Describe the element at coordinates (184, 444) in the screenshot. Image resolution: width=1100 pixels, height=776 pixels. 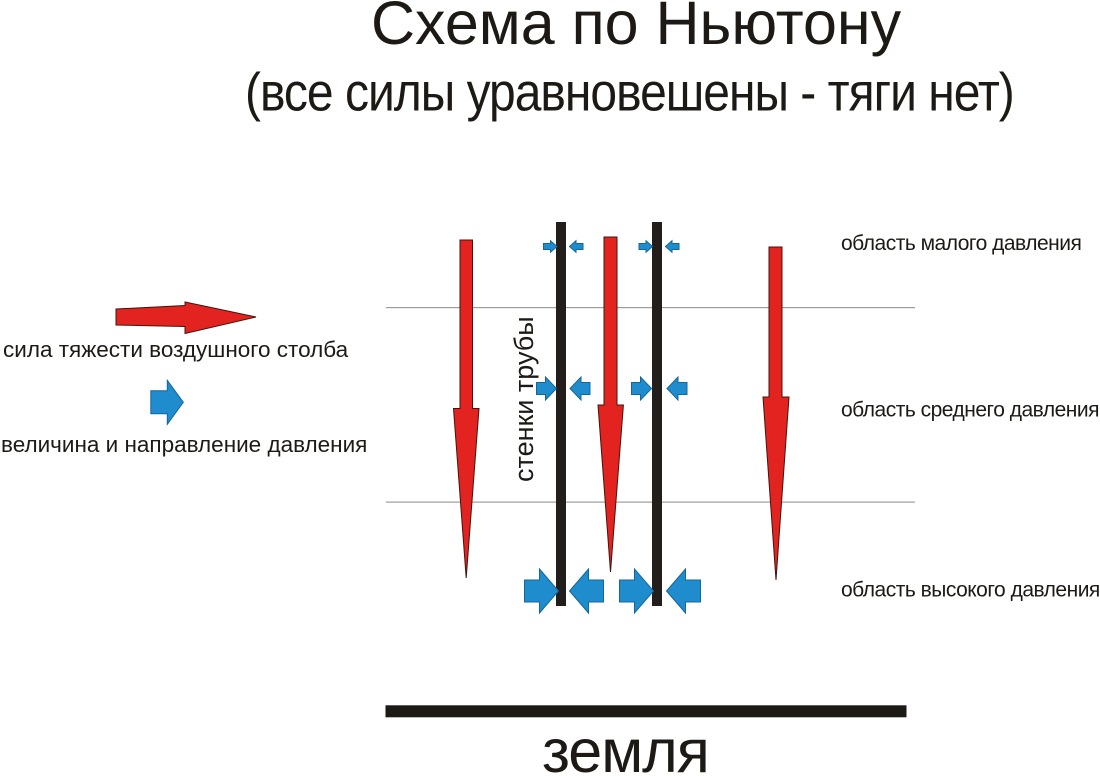
I see `svg-text:величина и направление давлени: величина и направление давления` at that location.